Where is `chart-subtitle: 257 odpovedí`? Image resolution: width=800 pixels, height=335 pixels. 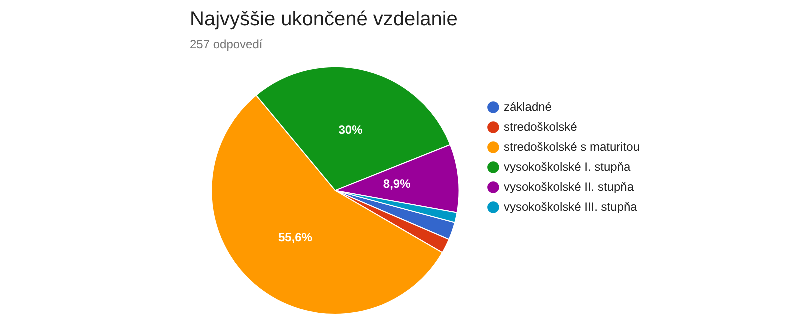 chart-subtitle: 257 odpovedí is located at coordinates (227, 45).